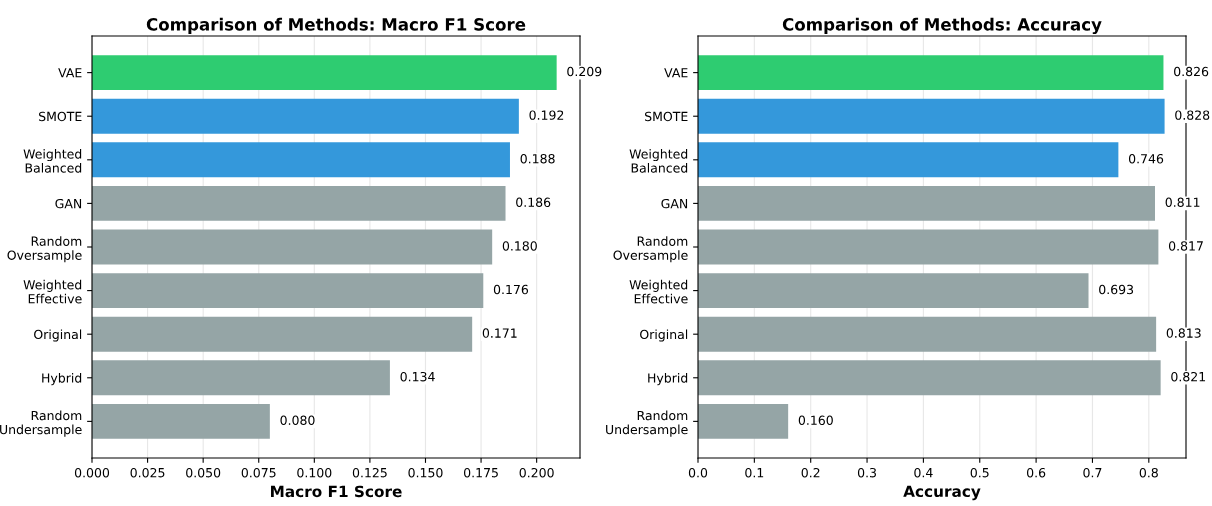 The height and width of the screenshot is (506, 1212). Describe the element at coordinates (754, 472) in the screenshot. I see `x-tick-label: 0.1` at that location.